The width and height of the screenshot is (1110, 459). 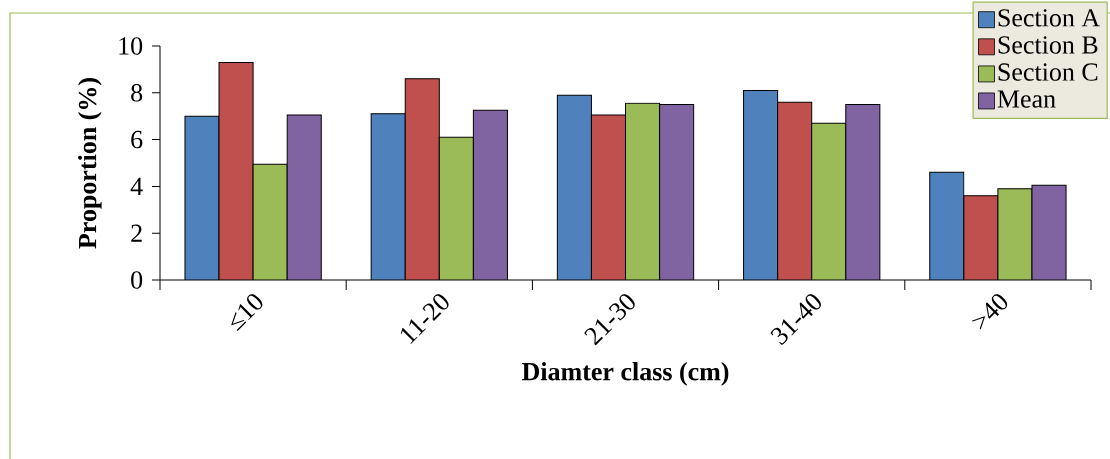 What do you see at coordinates (625, 374) in the screenshot?
I see `x-axis-title: Diamter class (cm)` at bounding box center [625, 374].